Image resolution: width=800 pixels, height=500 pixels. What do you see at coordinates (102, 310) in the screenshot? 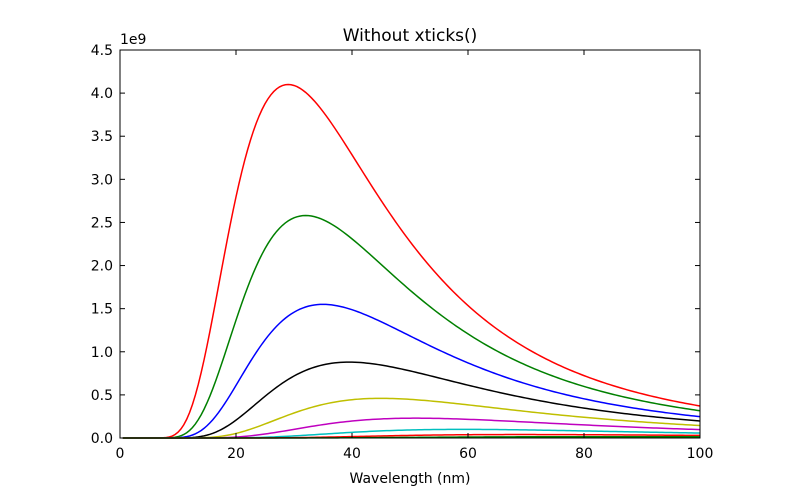
I see `y-tick-label: 1.5` at bounding box center [102, 310].